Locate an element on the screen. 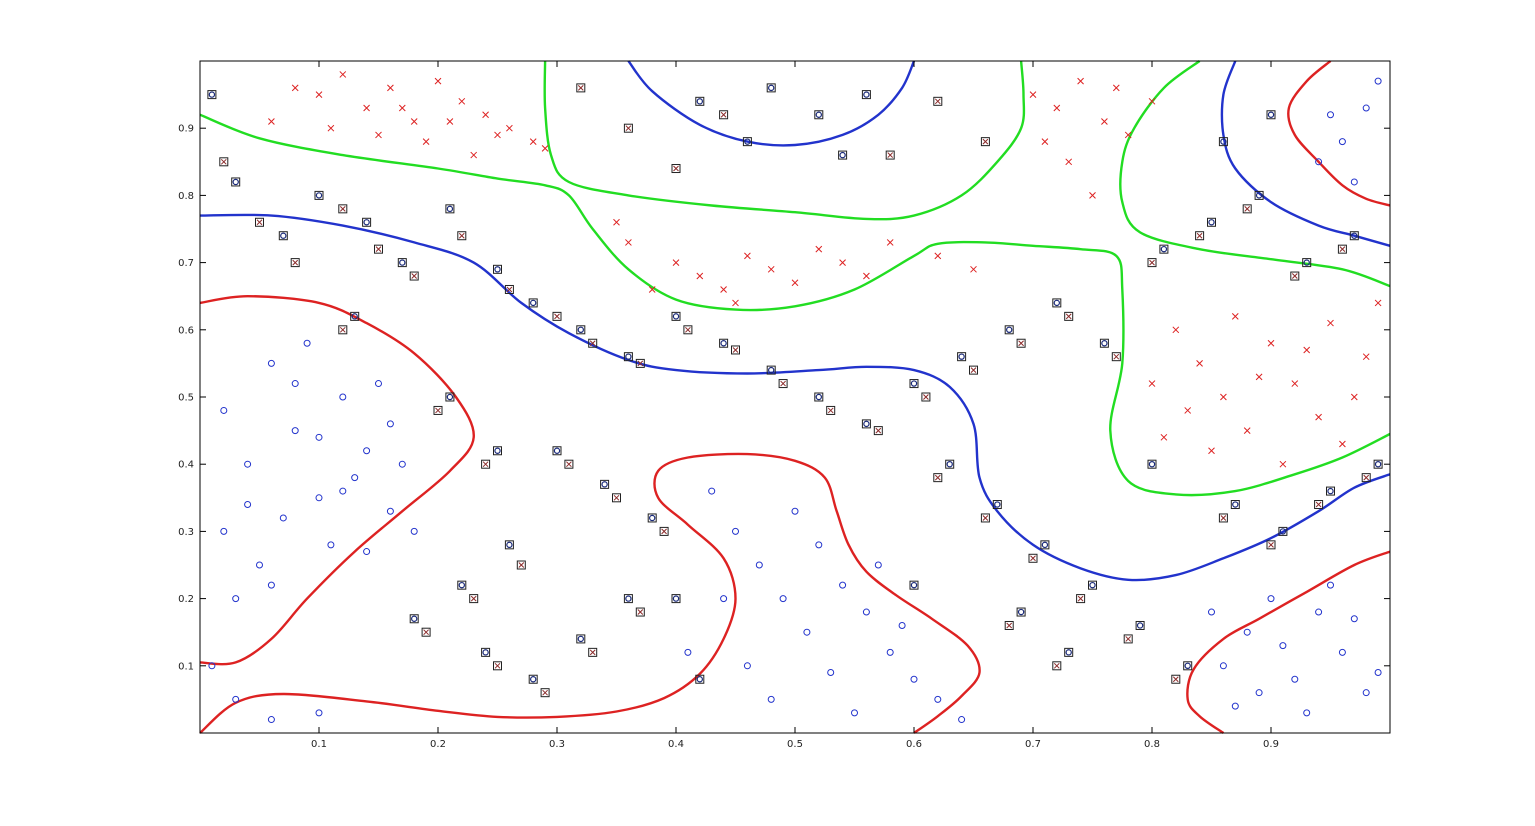  x-tick-label-7: 0.8 is located at coordinates (1152, 744).